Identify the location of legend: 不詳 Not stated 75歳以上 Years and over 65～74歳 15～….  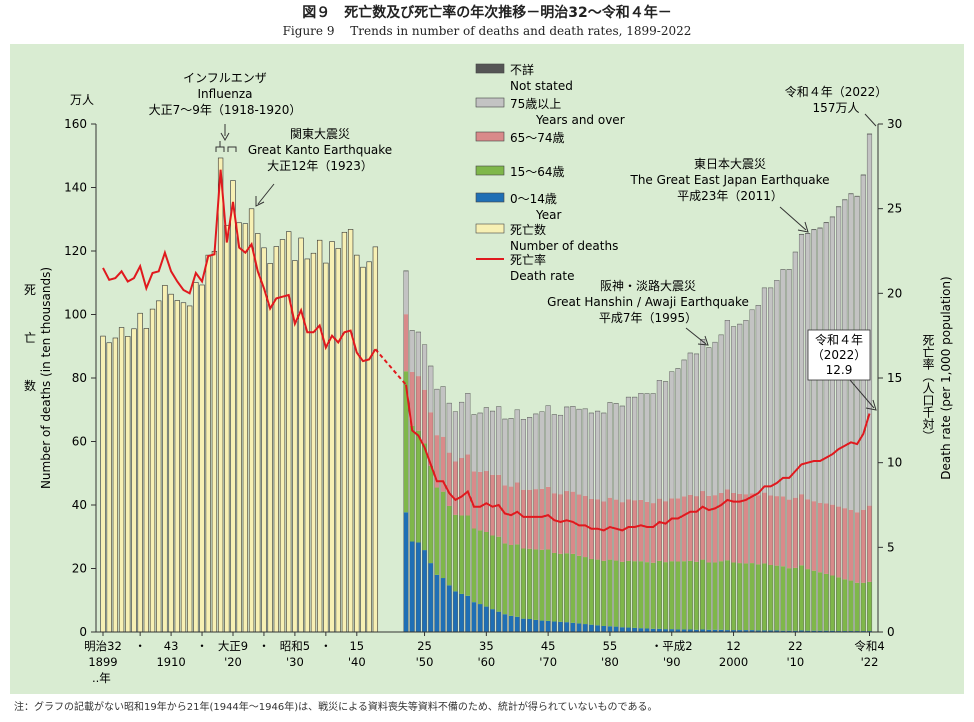
(550, 172).